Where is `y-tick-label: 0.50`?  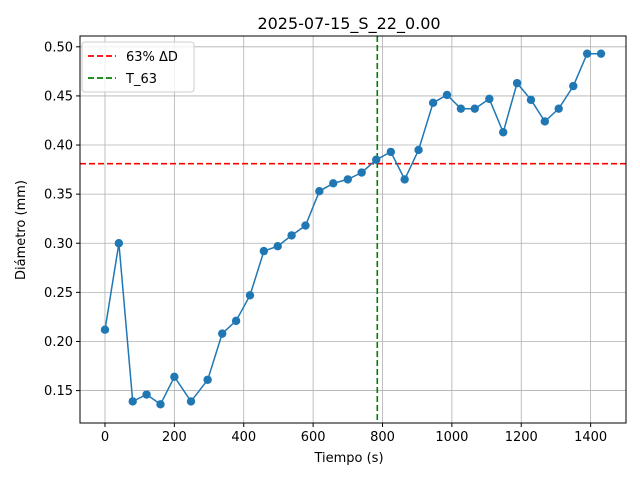
y-tick-label: 0.50 is located at coordinates (58, 47).